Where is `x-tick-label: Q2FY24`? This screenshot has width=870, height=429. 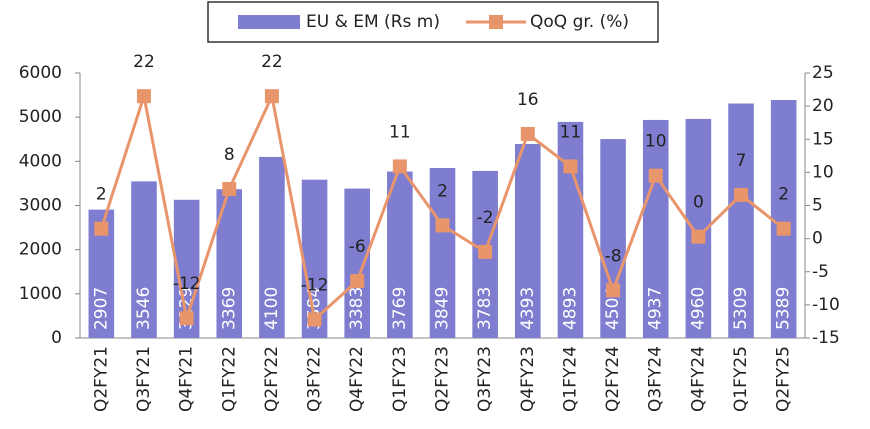
x-tick-label: Q2FY24 is located at coordinates (613, 379).